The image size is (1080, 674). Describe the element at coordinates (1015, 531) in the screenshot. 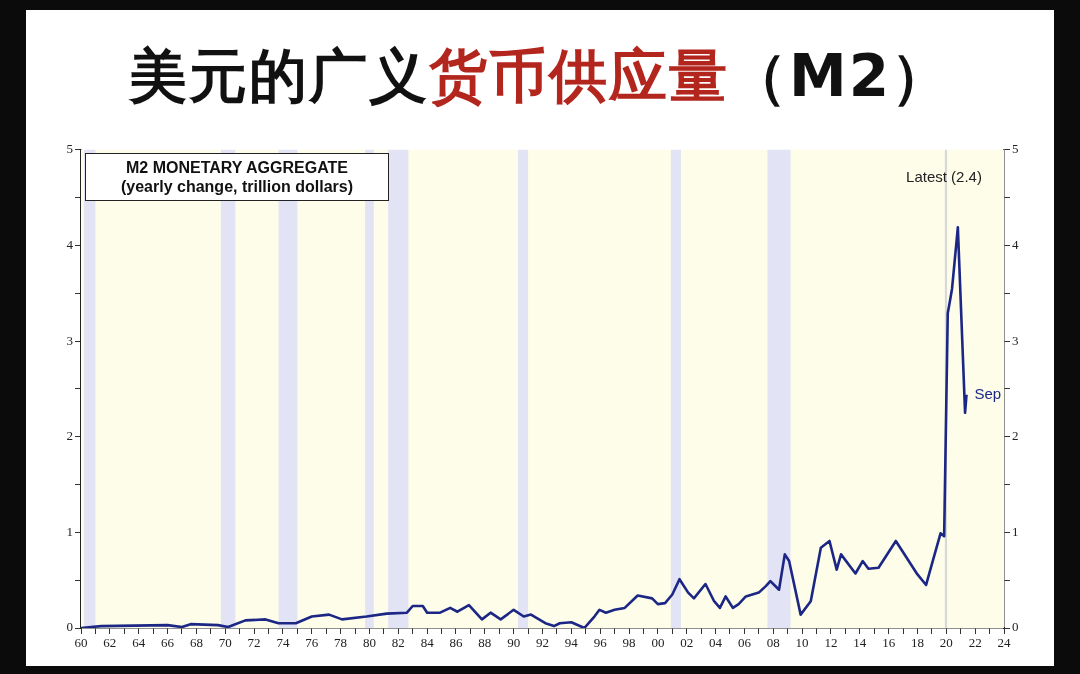

I see `y2-tick-label: 1` at that location.